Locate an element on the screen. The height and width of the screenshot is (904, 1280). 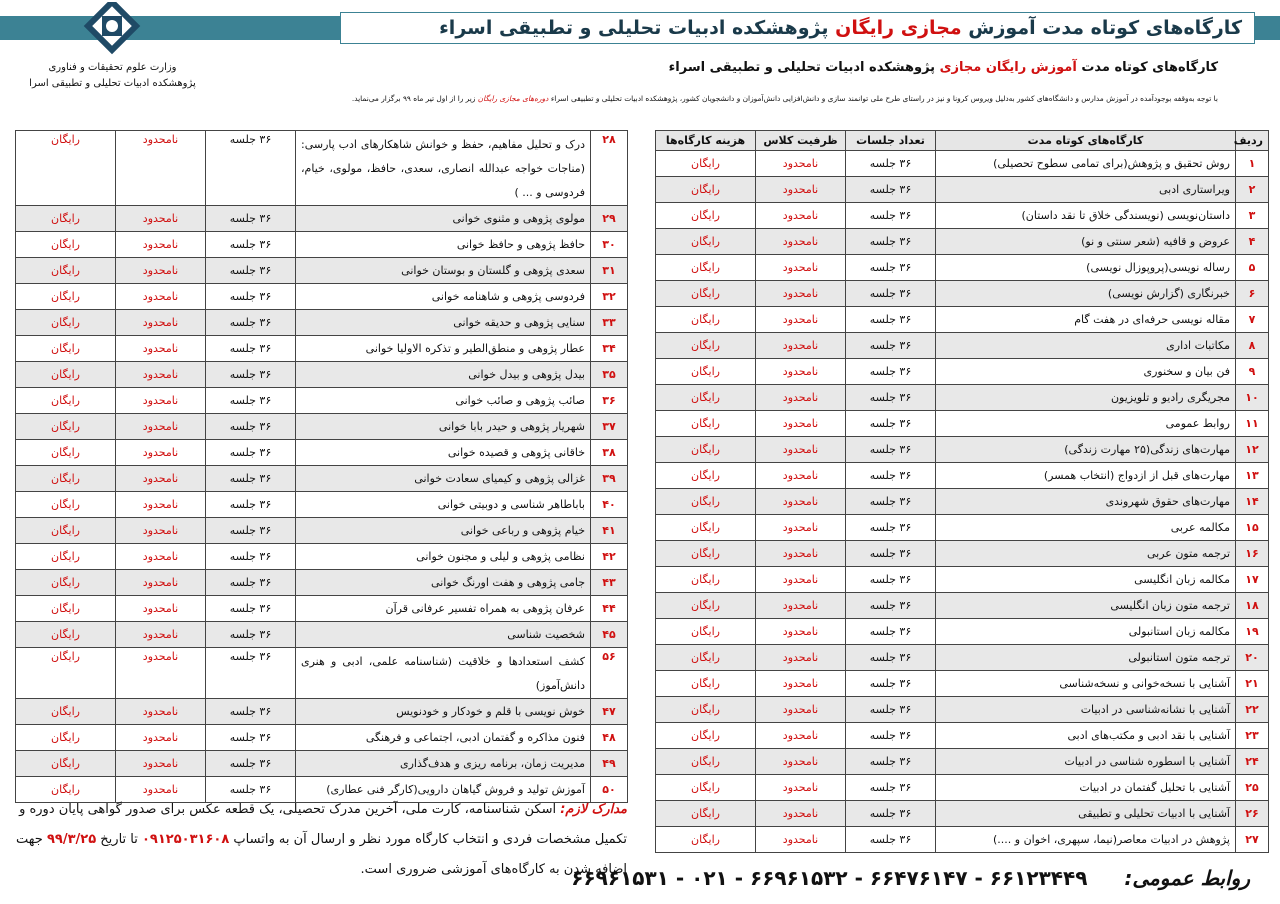
column-header: ظرفیت کلاس is located at coordinates (800, 140).